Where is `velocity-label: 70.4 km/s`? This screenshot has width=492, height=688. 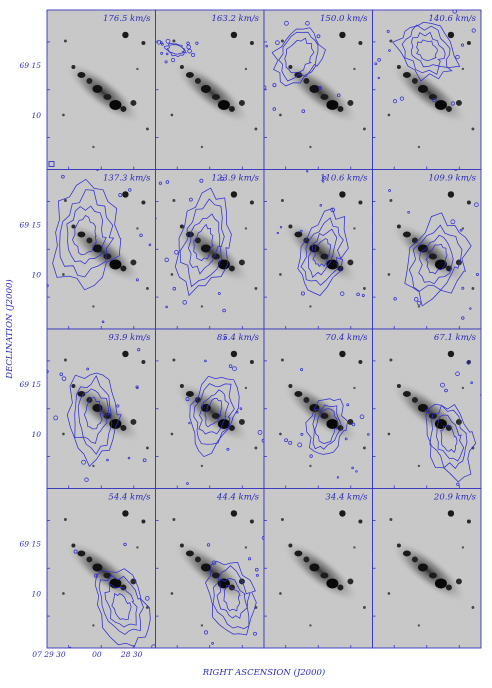
velocity-label: 70.4 km/s is located at coordinates (346, 338).